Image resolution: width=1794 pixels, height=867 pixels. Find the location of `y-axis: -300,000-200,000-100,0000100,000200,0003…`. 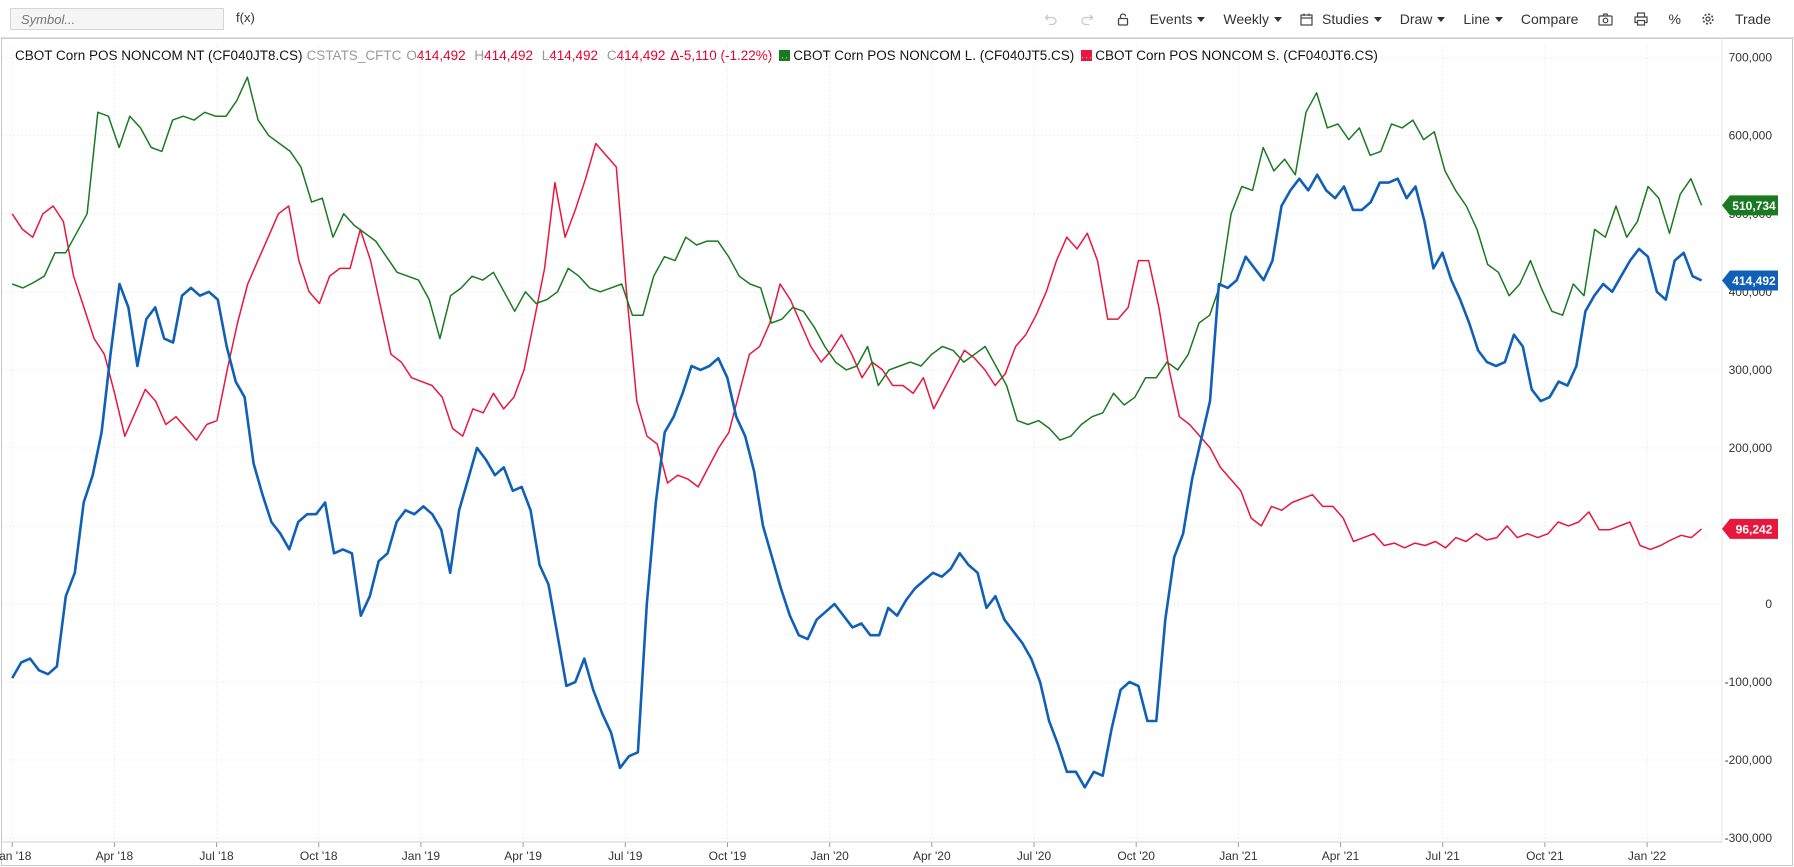

y-axis: -300,000-200,000-100,0000100,000200,0003… is located at coordinates (1747, 441).